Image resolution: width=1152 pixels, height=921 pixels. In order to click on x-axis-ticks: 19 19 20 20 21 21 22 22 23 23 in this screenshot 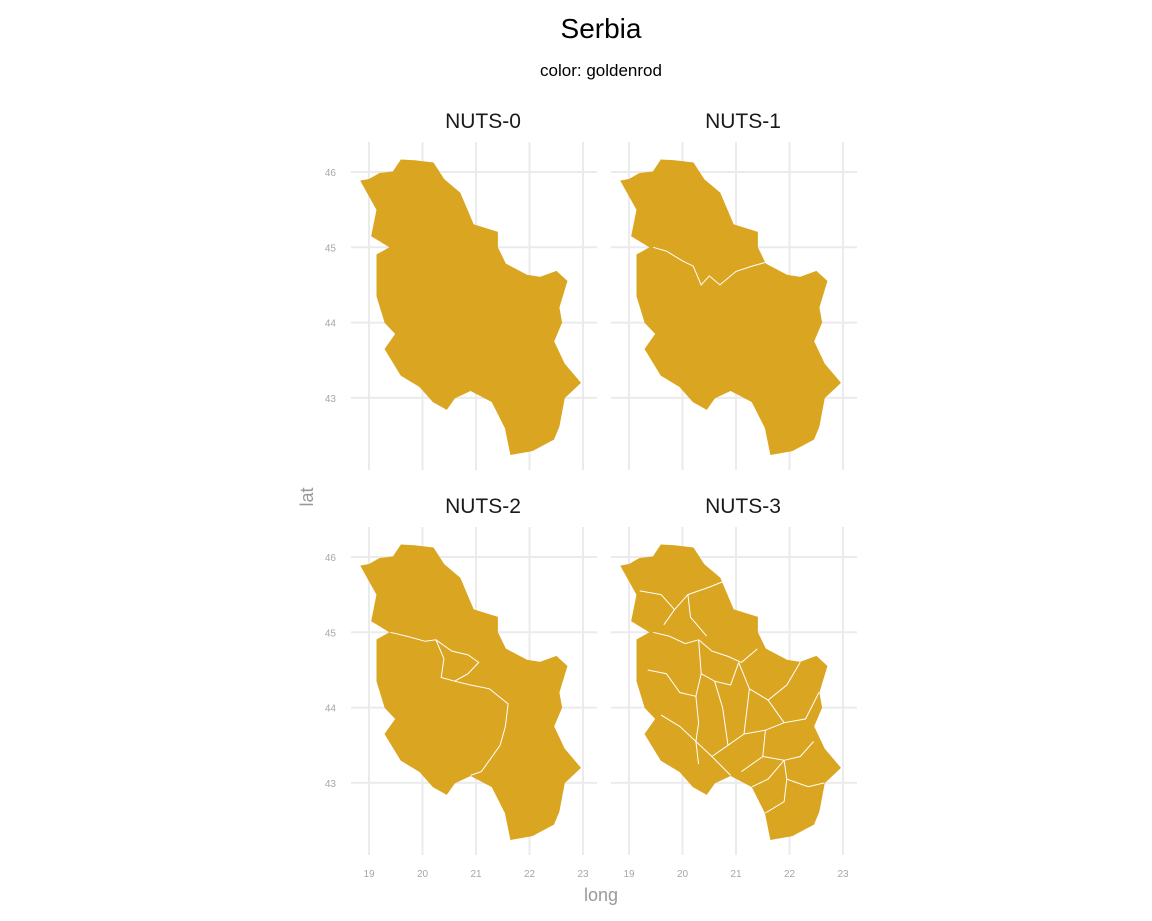, I will do `click(606, 874)`.